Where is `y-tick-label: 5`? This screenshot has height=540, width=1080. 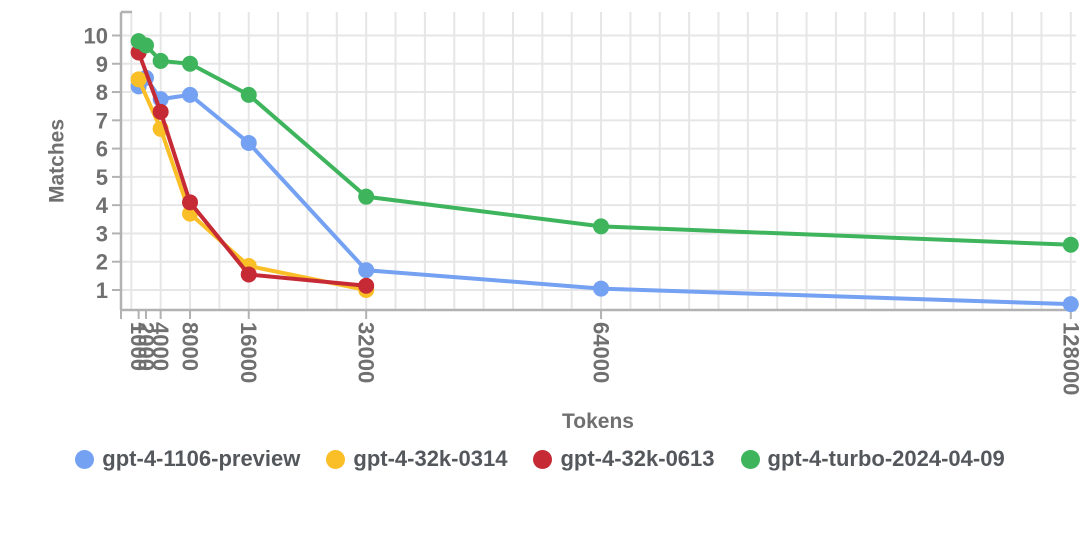 y-tick-label: 5 is located at coordinates (102, 177).